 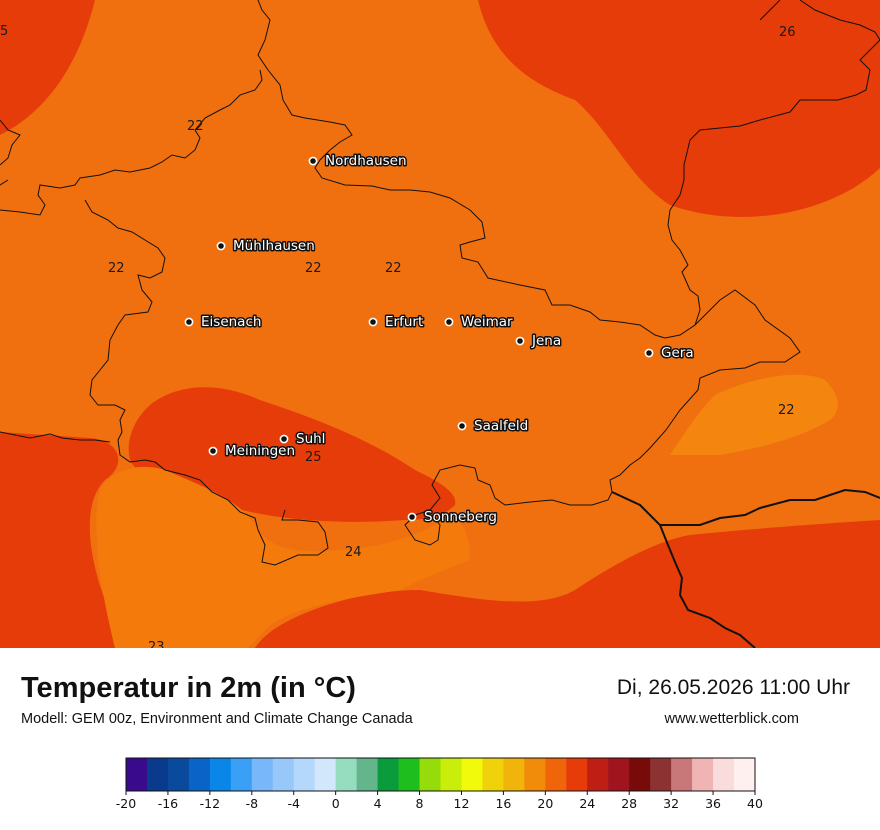 What do you see at coordinates (755, 803) in the screenshot?
I see `legend-tick-label: 40` at bounding box center [755, 803].